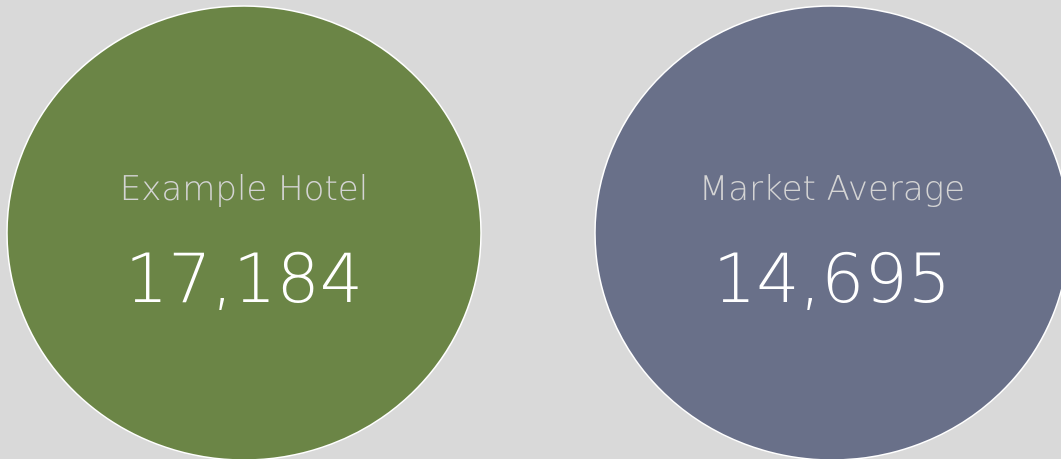 This screenshot has height=459, width=1061. I want to click on card-label: Market Average, so click(832, 189).